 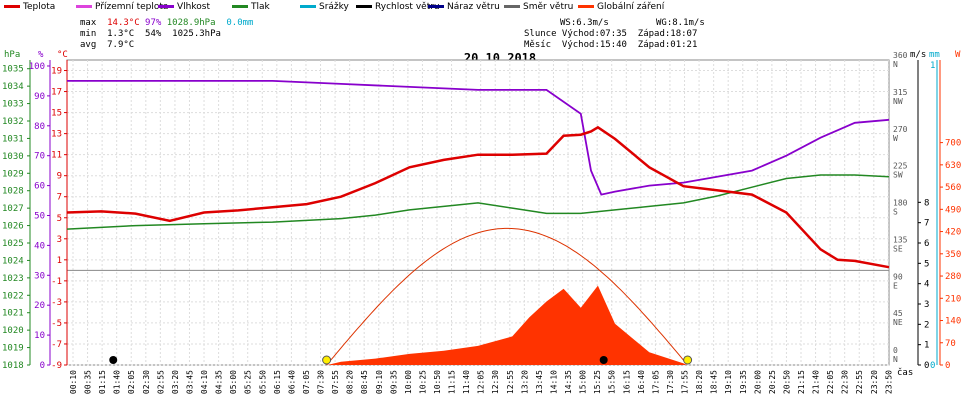 I want to click on radiation-tick-label: 210, so click(x=953, y=299).